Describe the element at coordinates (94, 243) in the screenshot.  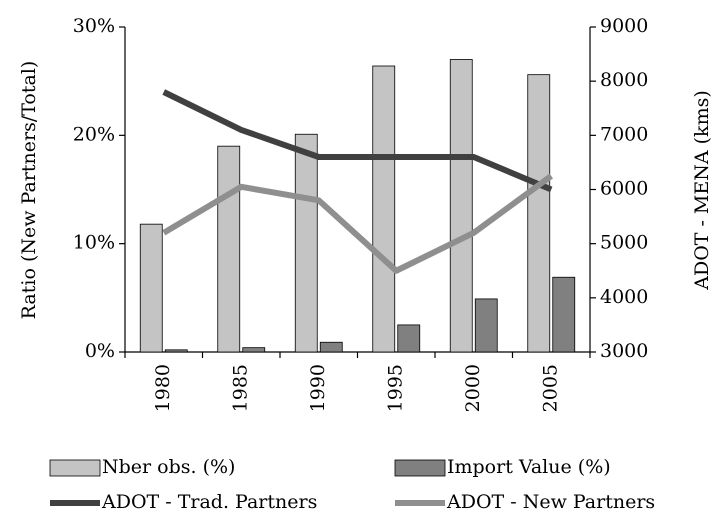
I see `y-tick-label: 10%` at that location.